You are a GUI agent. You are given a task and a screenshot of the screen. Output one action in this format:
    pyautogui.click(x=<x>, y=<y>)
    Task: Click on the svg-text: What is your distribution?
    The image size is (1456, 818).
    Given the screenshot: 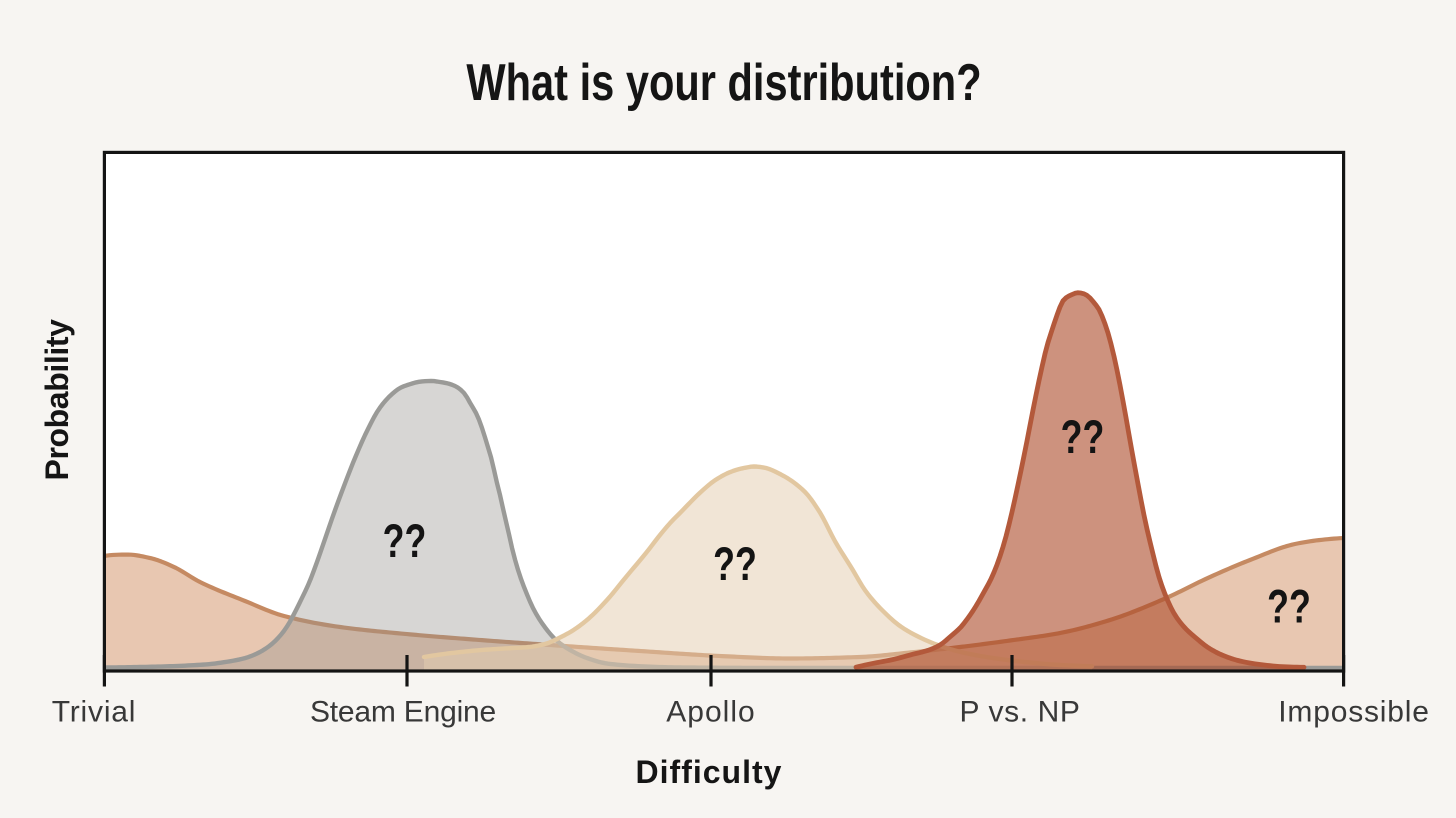 What is the action you would take?
    pyautogui.click(x=723, y=82)
    